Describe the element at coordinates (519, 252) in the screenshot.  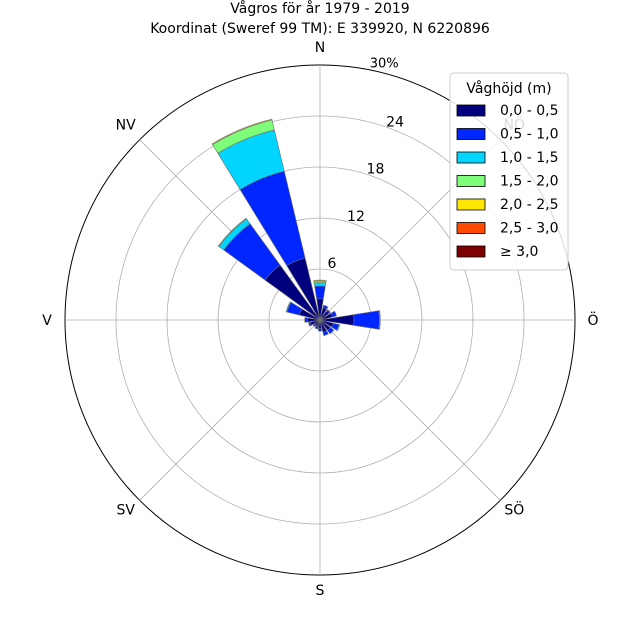
I see `legend-label: ≥ 3,0` at that location.